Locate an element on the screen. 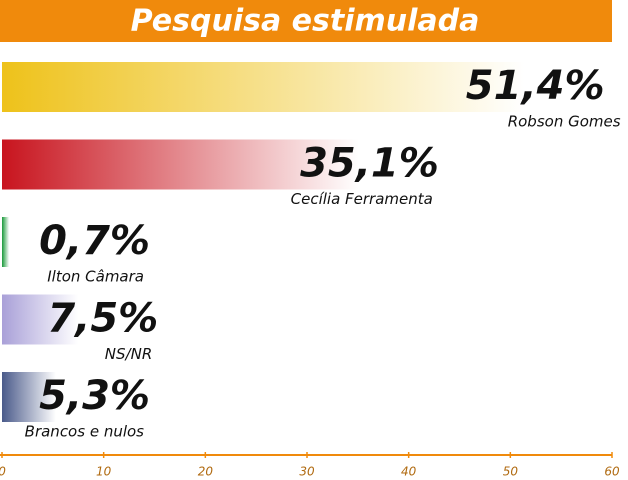 This screenshot has height=480, width=628. x-tick-label: 40 is located at coordinates (409, 472).